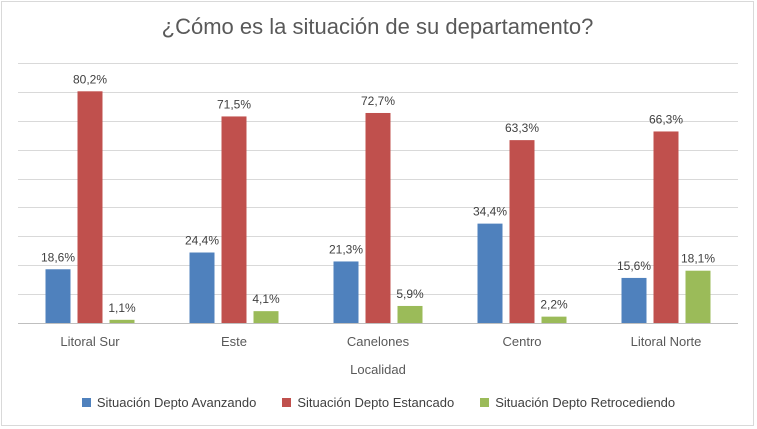  Describe the element at coordinates (698, 259) in the screenshot. I see `data-label: 18,1%` at that location.